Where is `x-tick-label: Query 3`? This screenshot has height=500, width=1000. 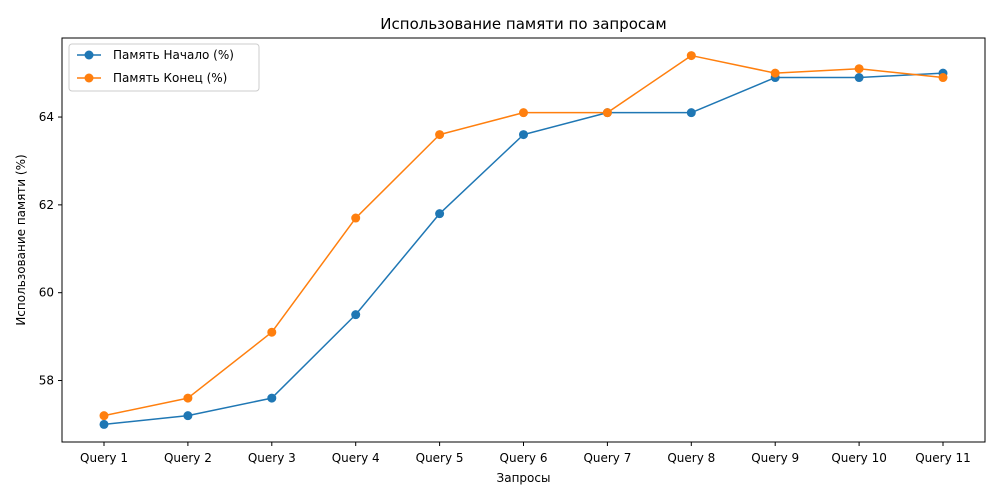
x-tick-label: Query 3 is located at coordinates (272, 458).